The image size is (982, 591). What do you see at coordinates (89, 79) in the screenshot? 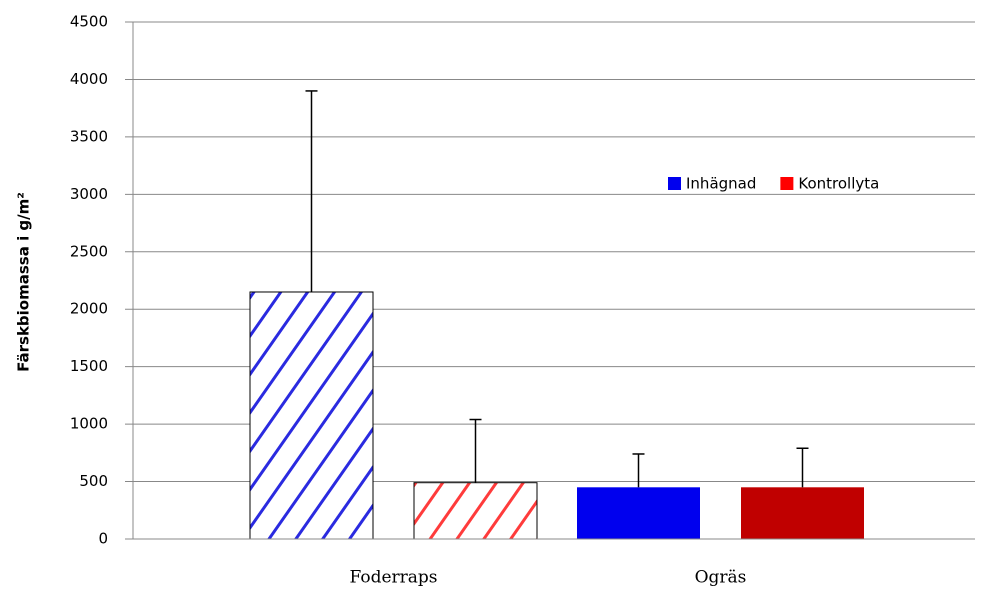
I see `y-tick-label: 4000` at bounding box center [89, 79].